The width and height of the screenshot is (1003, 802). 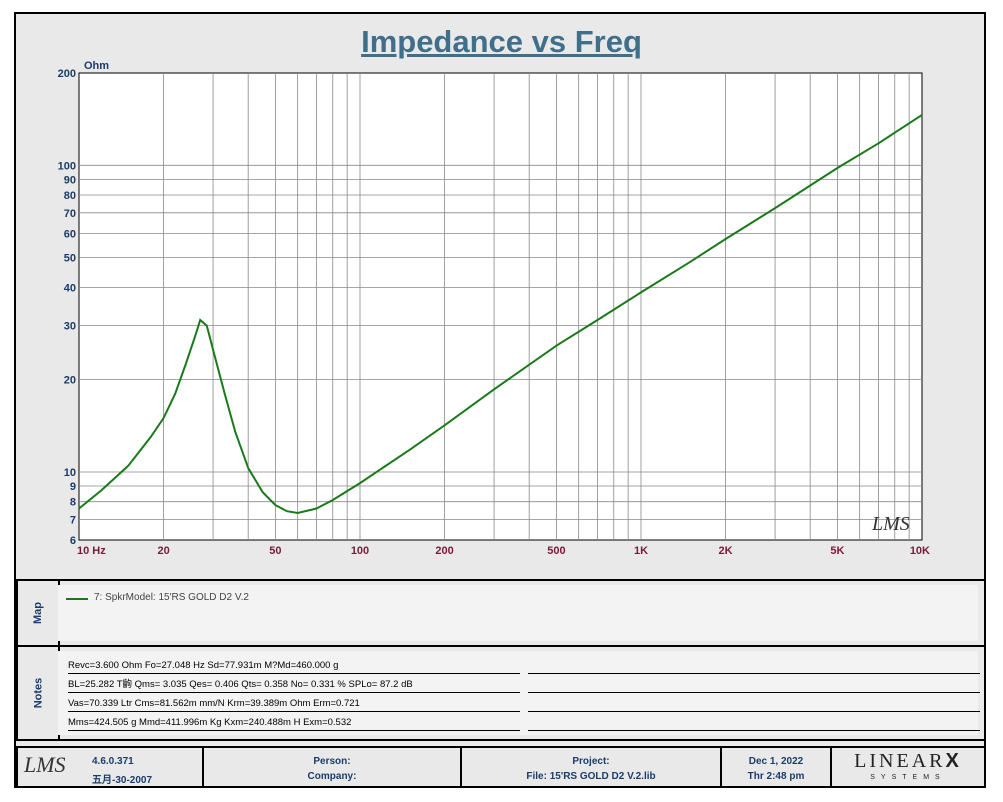 I want to click on footer-brand-name: LINEAR, so click(x=900, y=761).